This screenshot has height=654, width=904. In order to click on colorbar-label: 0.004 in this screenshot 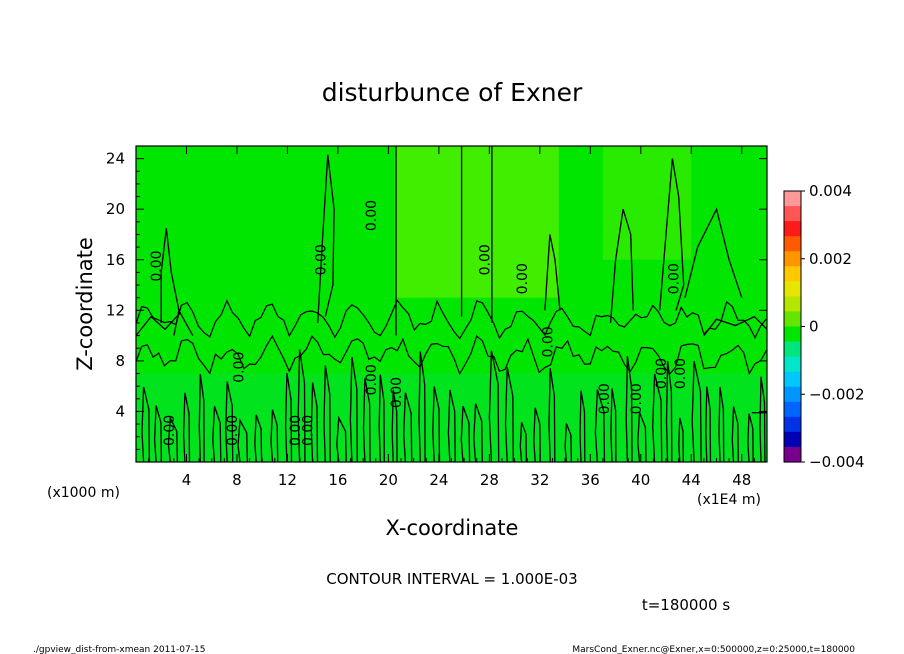, I will do `click(830, 191)`.